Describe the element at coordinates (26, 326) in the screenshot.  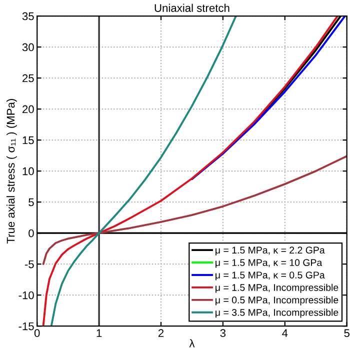
I see `y-tick-label: -15` at that location.